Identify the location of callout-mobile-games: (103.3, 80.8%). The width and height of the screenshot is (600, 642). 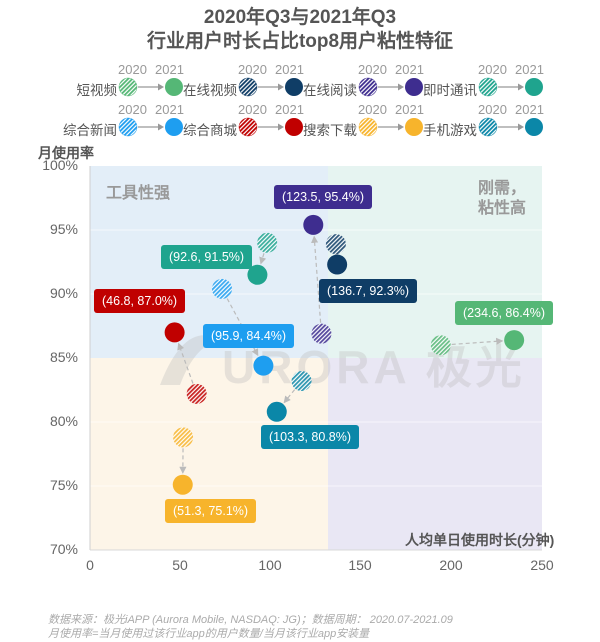
(310, 437).